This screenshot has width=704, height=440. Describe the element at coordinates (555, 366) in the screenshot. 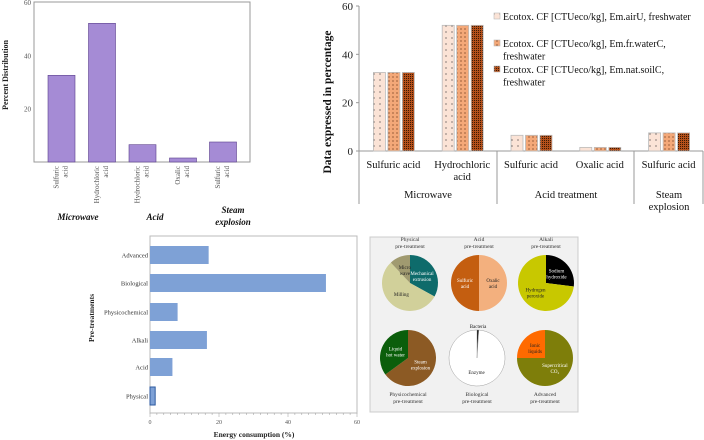

I see `pie-slice-label: Supercritical` at that location.